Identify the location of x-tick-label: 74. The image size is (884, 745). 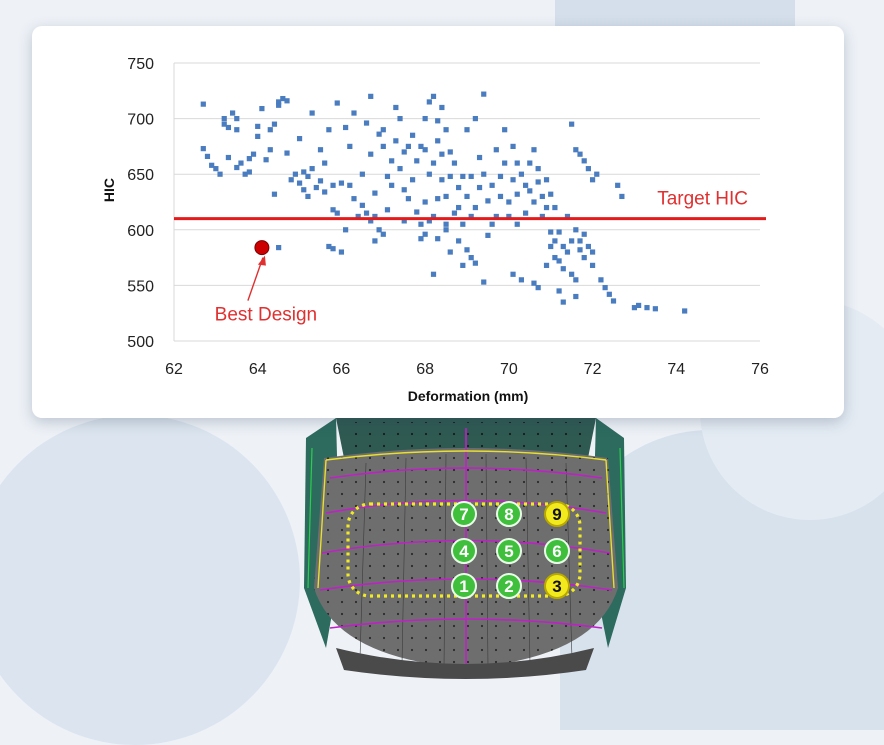
(676, 369).